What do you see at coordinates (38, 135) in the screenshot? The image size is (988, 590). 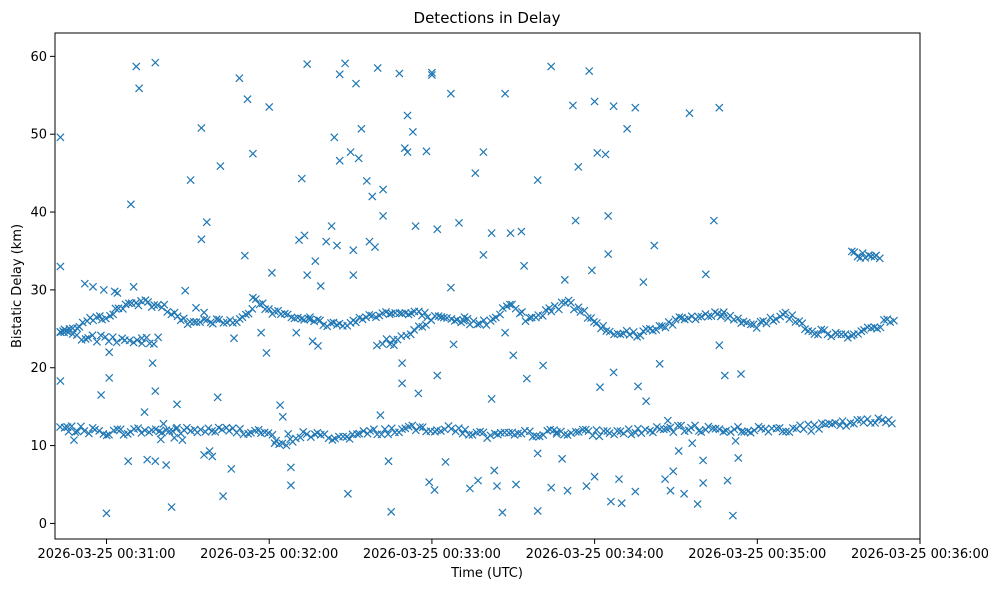 I see `y-tick-label: 50` at bounding box center [38, 135].